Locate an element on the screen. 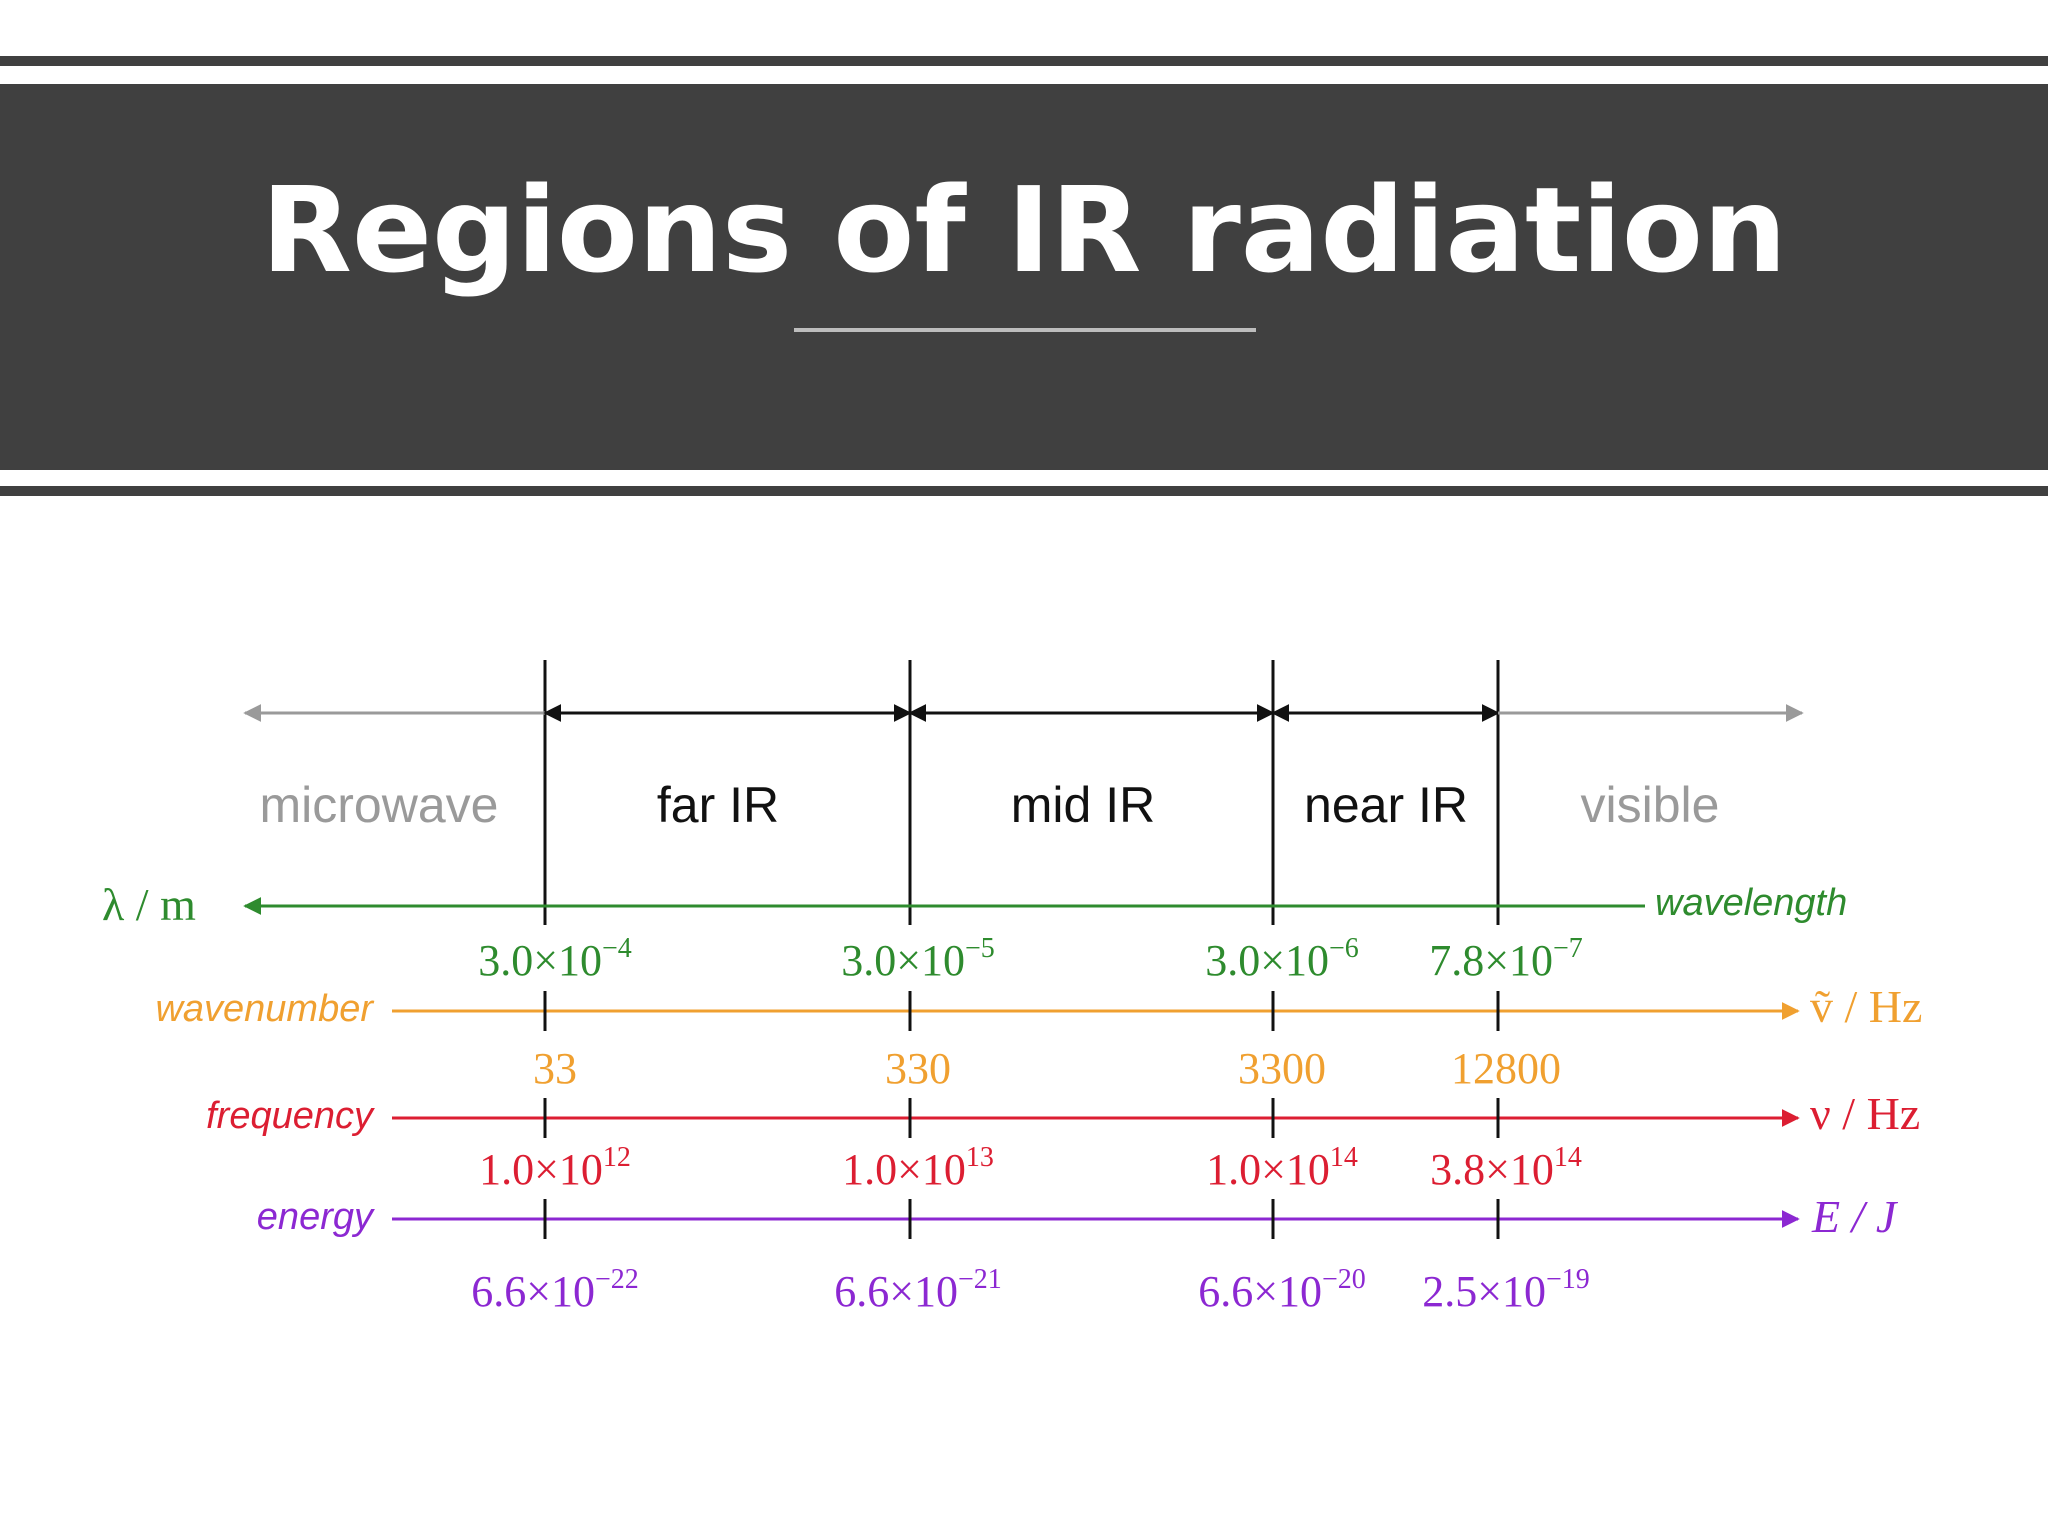  region-label-visible: visible is located at coordinates (1650, 805).